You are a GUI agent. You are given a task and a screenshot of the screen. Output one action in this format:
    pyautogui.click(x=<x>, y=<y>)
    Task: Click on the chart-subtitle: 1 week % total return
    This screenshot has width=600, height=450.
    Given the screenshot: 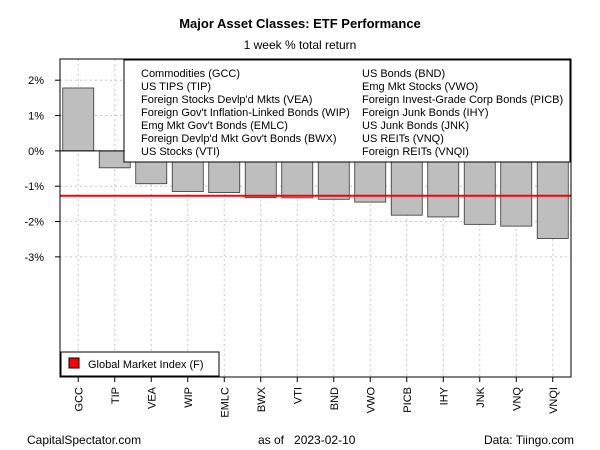 What is the action you would take?
    pyautogui.click(x=300, y=45)
    